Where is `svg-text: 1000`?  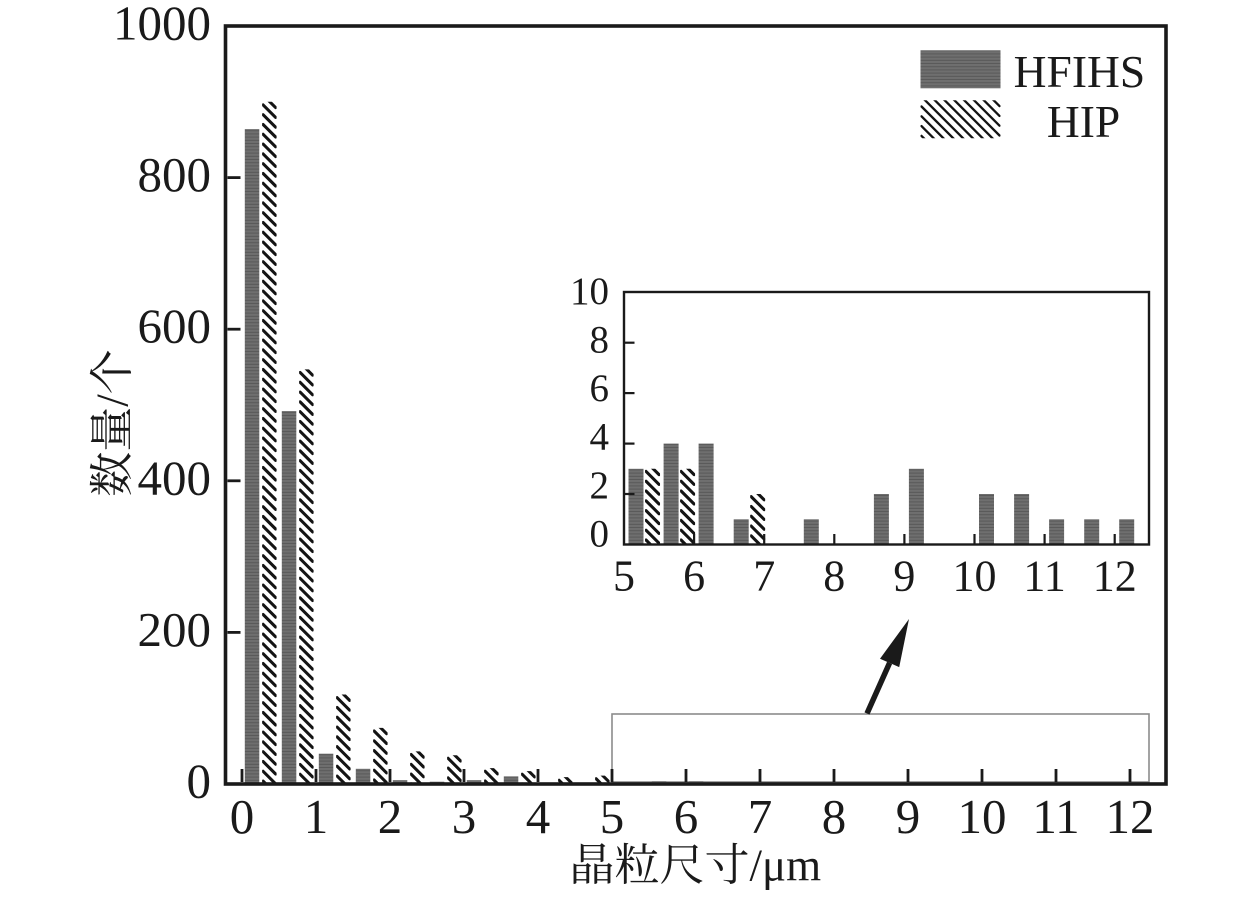 svg-text: 1000 is located at coordinates (162, 25).